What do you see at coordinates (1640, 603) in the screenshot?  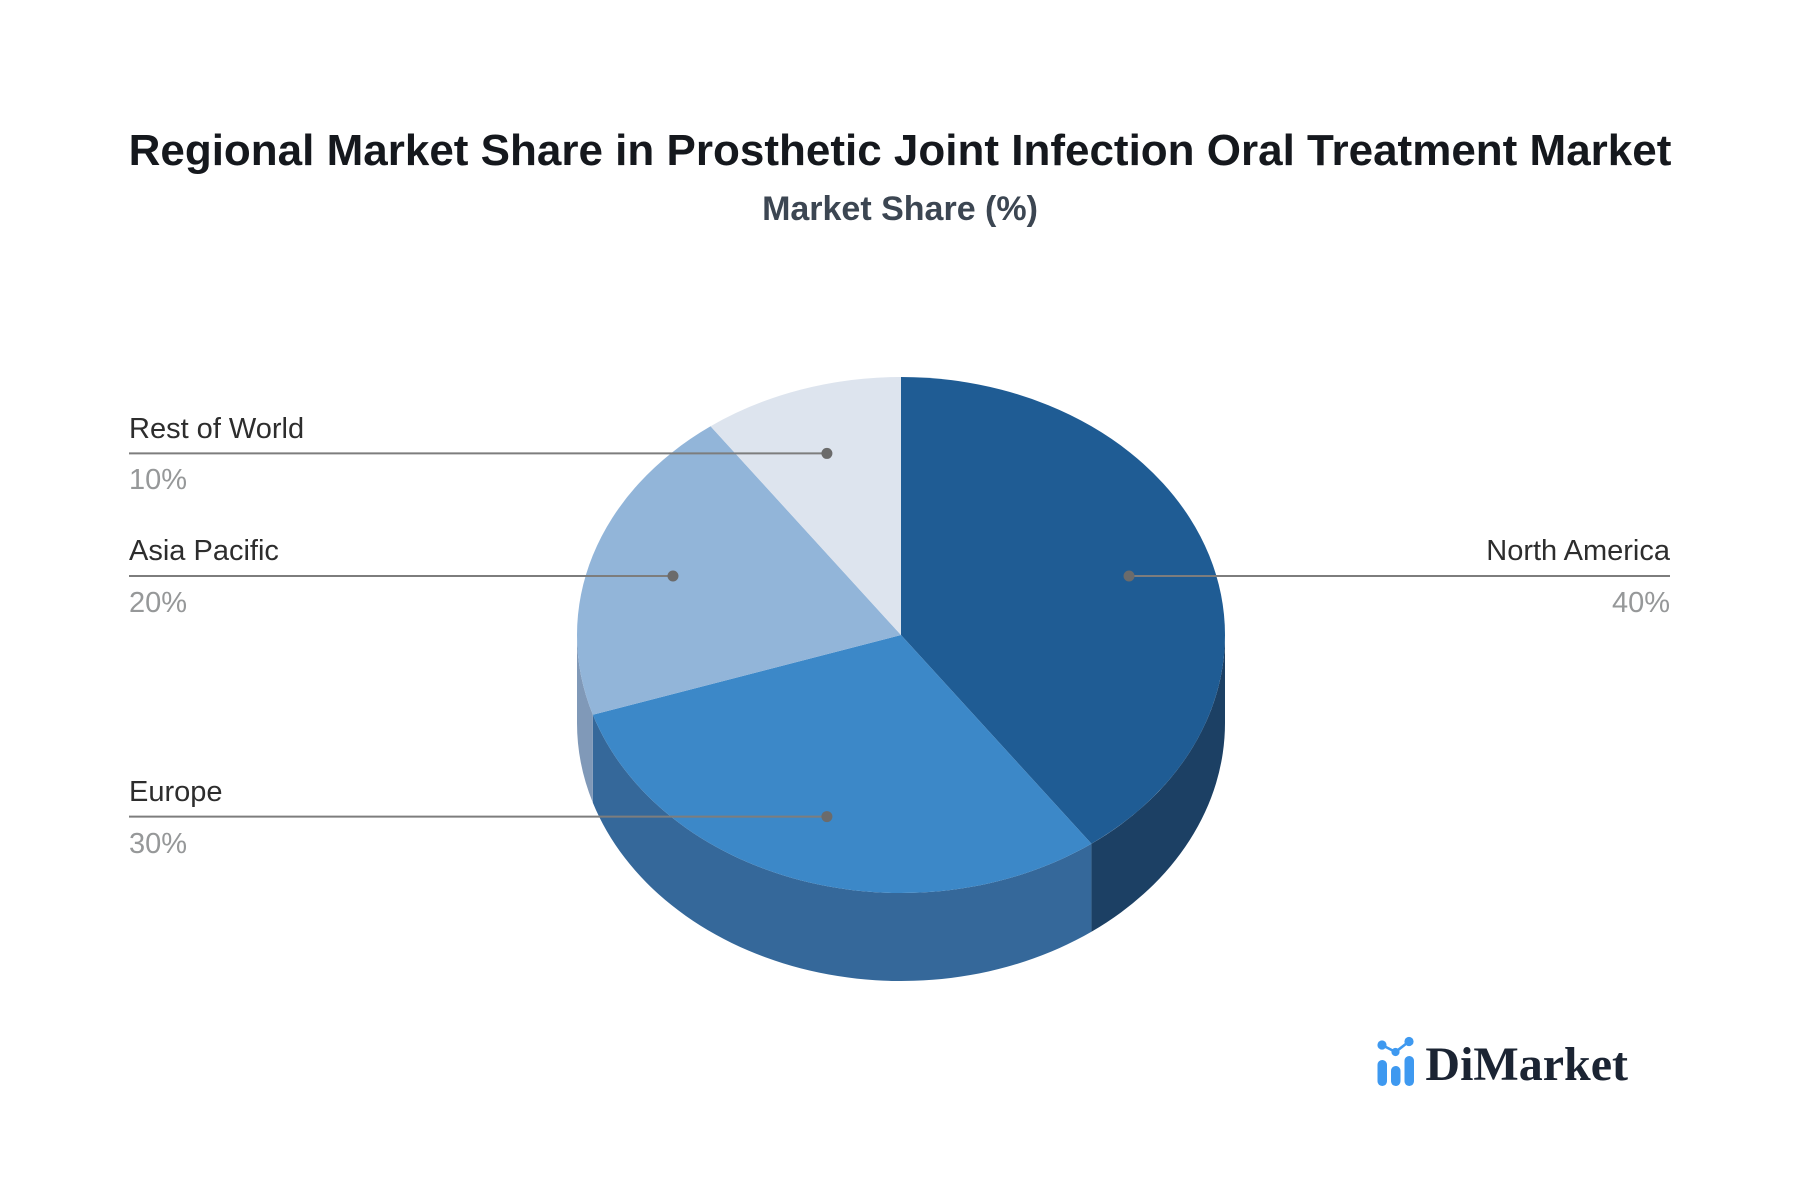 I see `pie-percent-north-america: 40%` at bounding box center [1640, 603].